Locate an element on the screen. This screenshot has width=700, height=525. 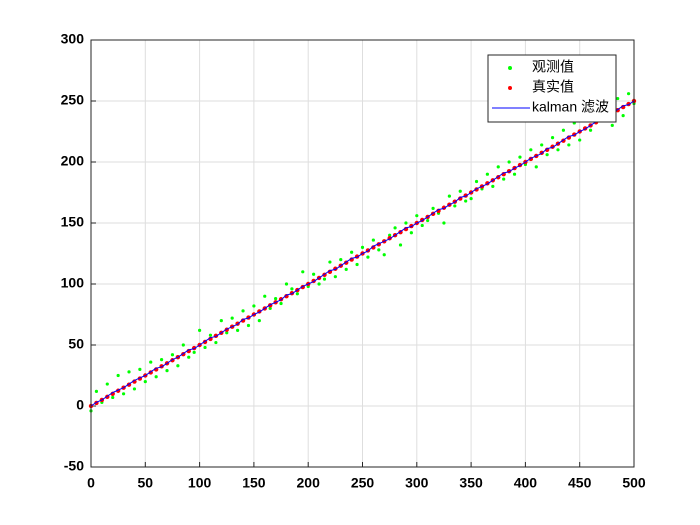
x-tick-label: 100 is located at coordinates (200, 483).